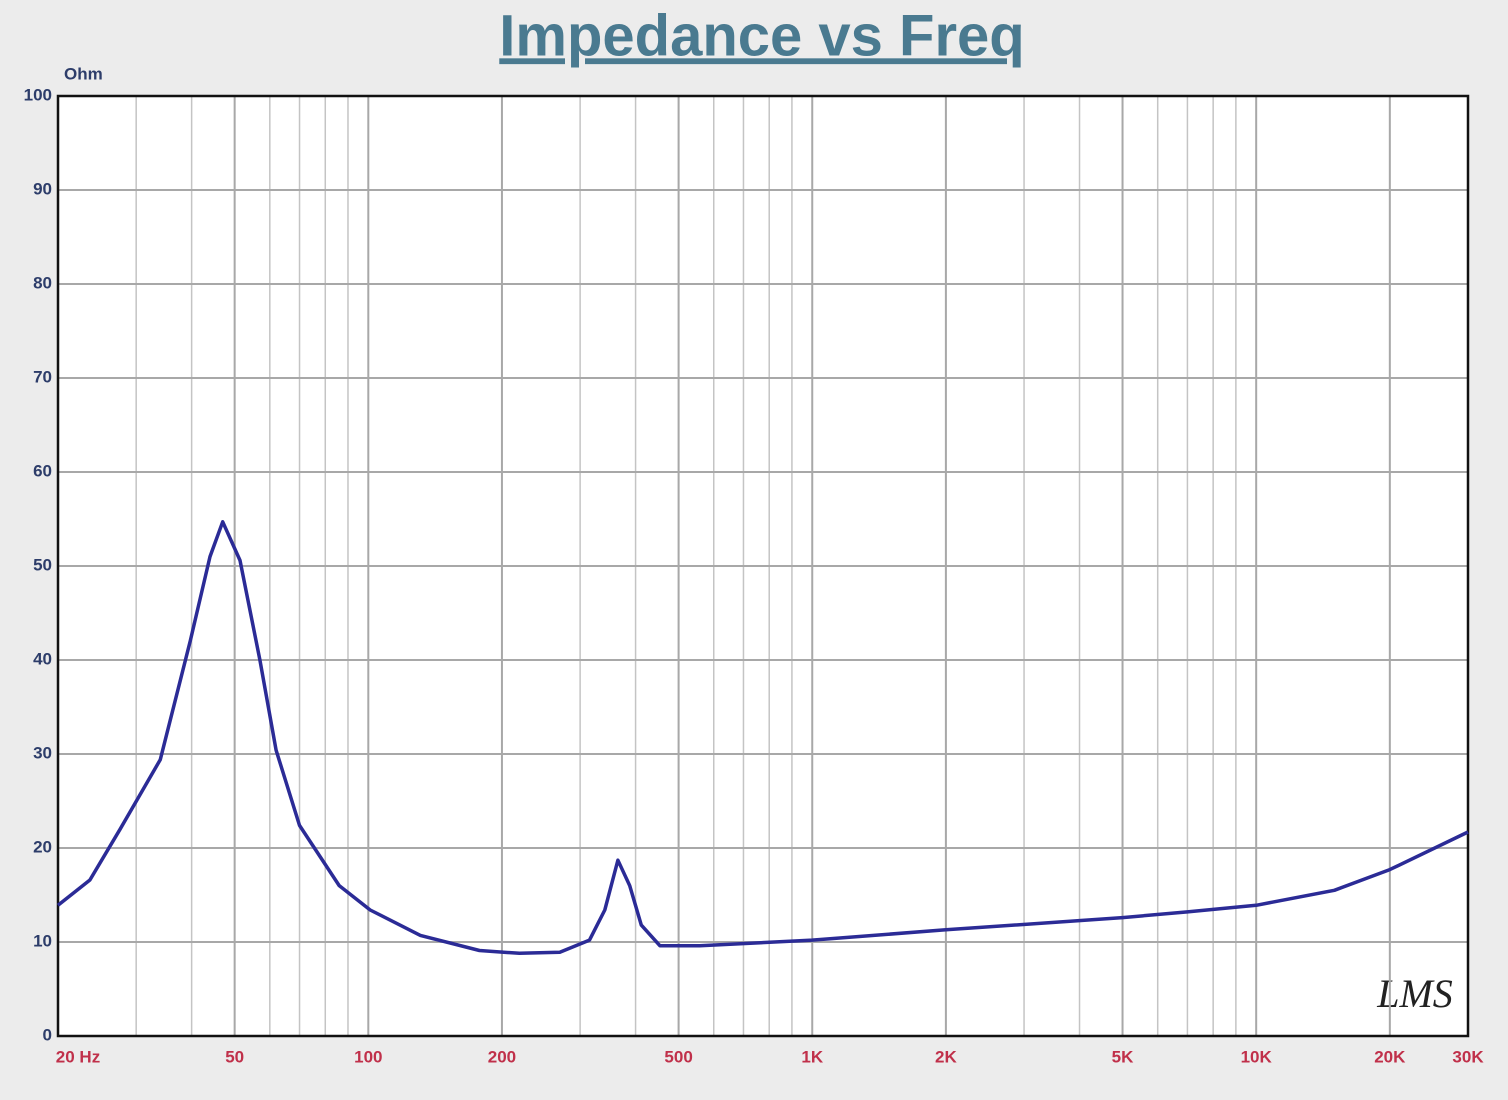 The image size is (1508, 1100). Describe the element at coordinates (38, 94) in the screenshot. I see `y-tick-label: 100` at that location.